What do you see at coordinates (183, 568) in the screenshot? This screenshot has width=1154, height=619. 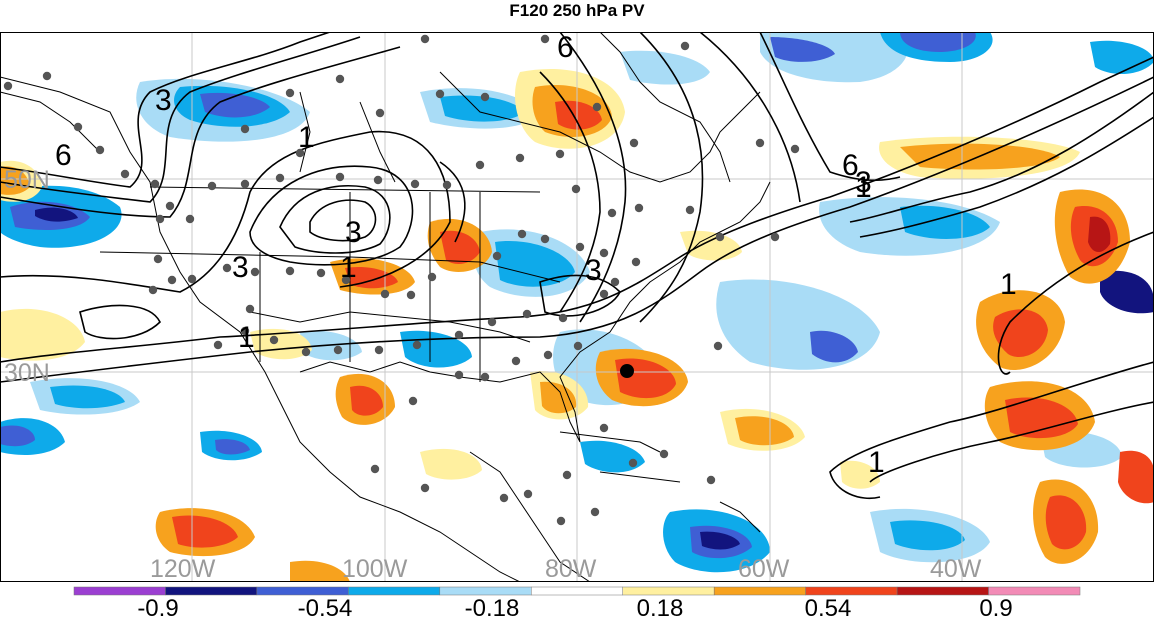 I see `lon-label-120w: 120W` at bounding box center [183, 568].